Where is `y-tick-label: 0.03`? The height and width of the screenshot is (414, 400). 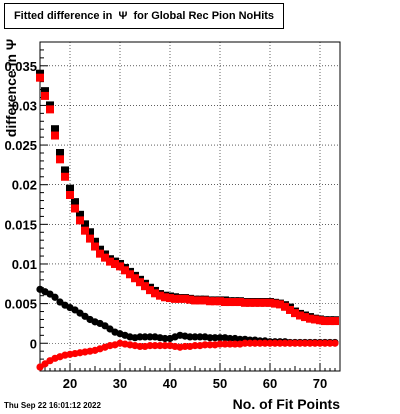 y-tick-label: 0.03 is located at coordinates (24, 105).